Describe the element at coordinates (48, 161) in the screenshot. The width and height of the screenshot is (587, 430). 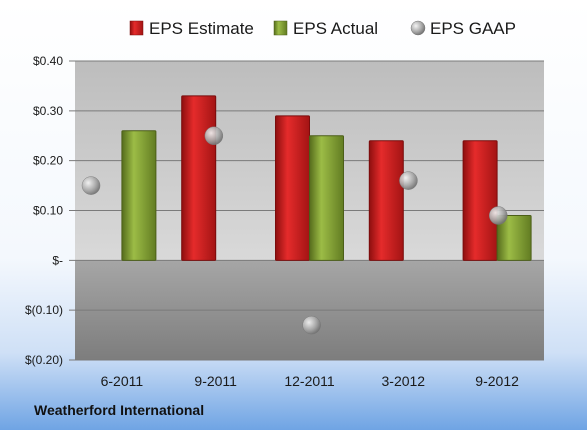
I see `y-tick-label: $0.20` at that location.